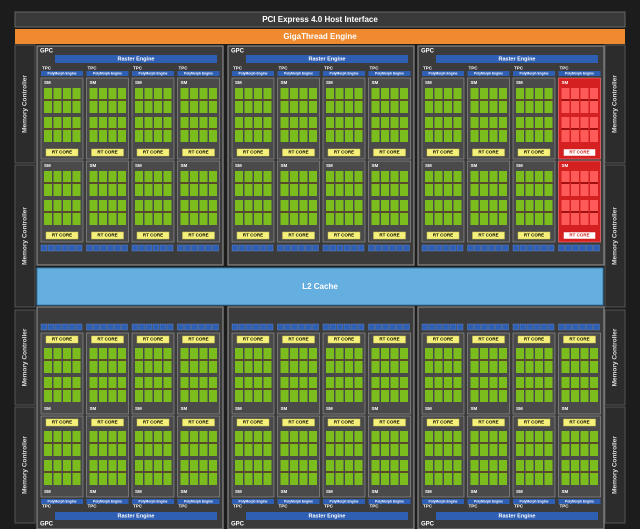 The height and width of the screenshot is (529, 640). I want to click on raster-engine-label: Raster Engine, so click(327, 59).